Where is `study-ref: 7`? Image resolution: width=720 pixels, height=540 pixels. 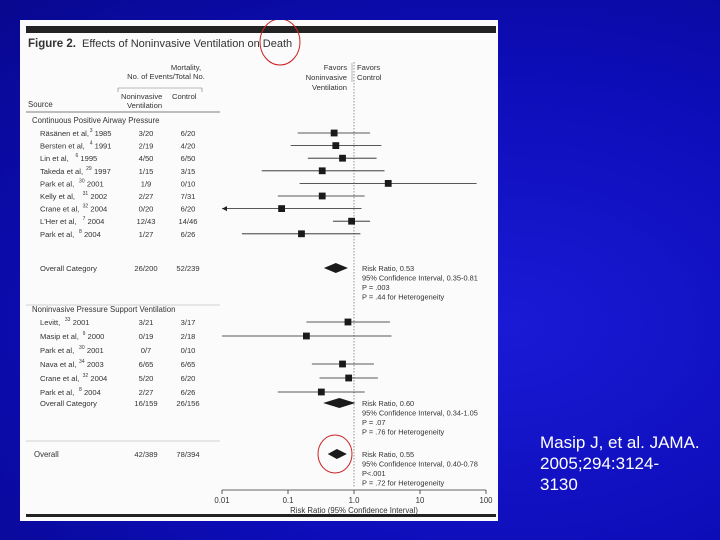
study-ref: 7 is located at coordinates (84, 219).